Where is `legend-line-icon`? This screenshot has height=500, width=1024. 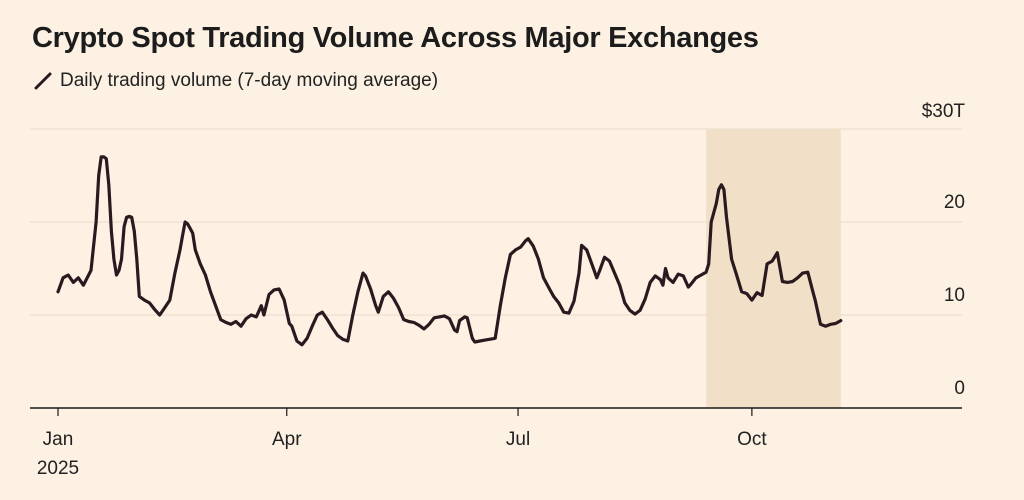 legend-line-icon is located at coordinates (43, 81).